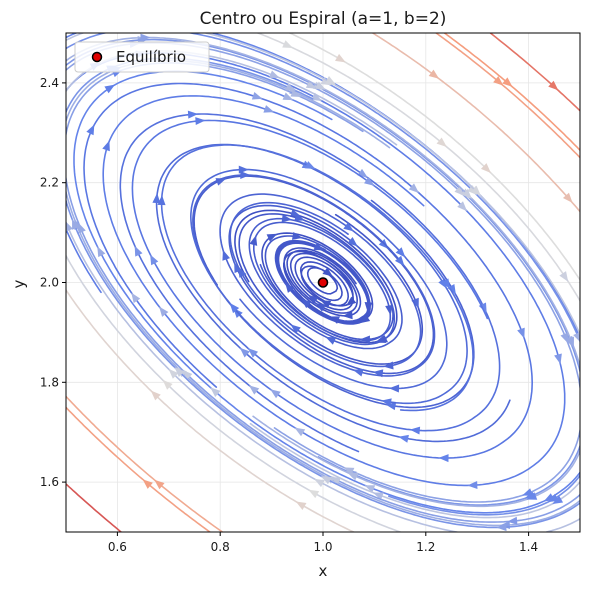 This screenshot has height=590, width=590. I want to click on legend-box, so click(142, 57).